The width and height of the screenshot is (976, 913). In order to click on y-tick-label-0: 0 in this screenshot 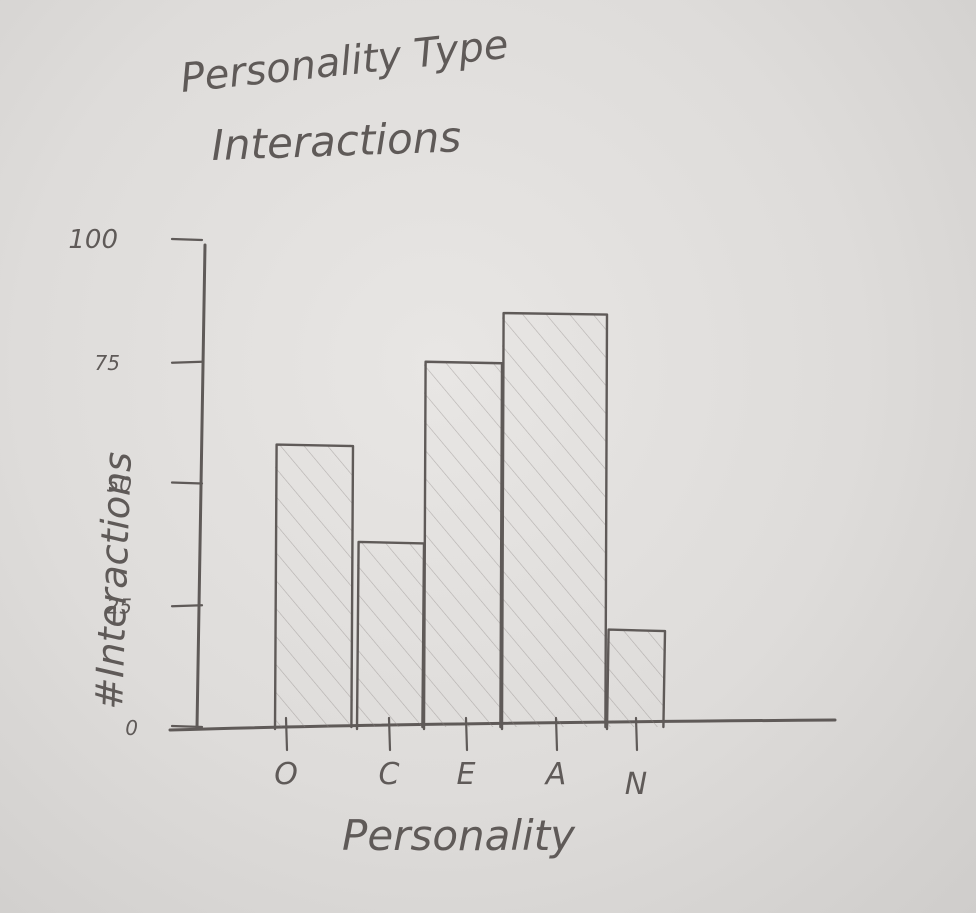, I will do `click(131, 728)`.